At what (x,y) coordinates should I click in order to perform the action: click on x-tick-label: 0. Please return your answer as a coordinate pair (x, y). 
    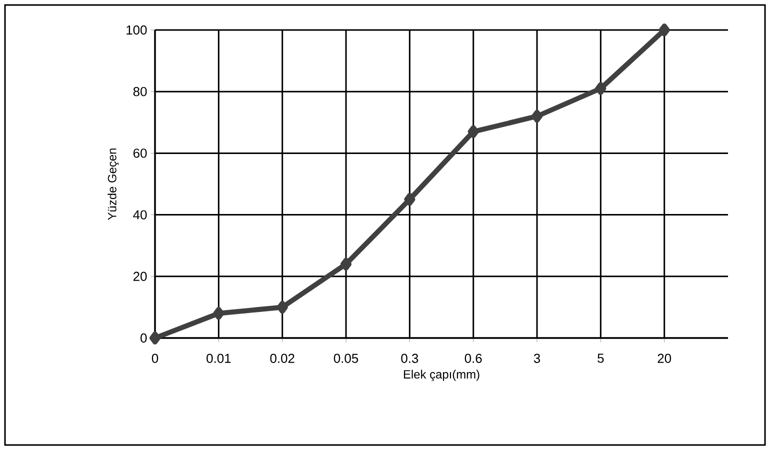
    Looking at the image, I should click on (155, 358).